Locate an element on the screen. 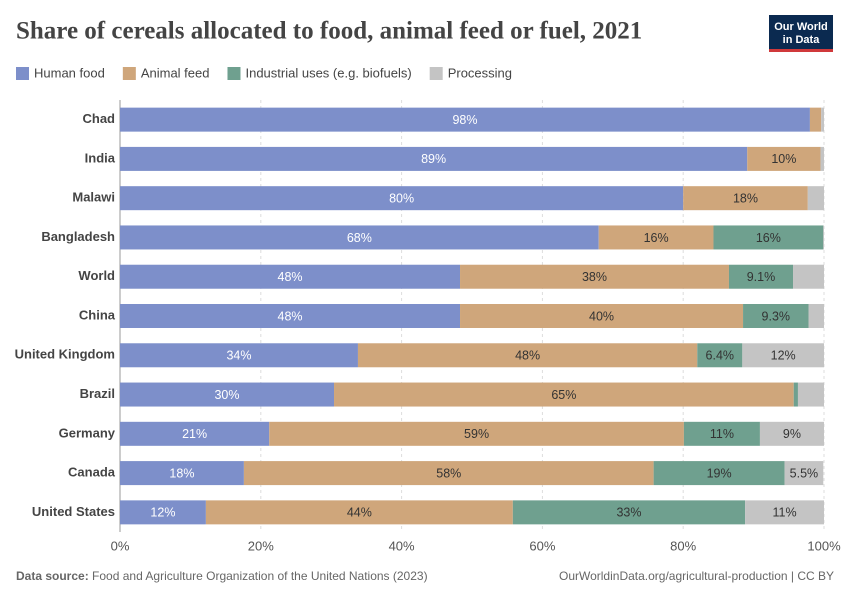  x-tick-label: 60% is located at coordinates (542, 545).